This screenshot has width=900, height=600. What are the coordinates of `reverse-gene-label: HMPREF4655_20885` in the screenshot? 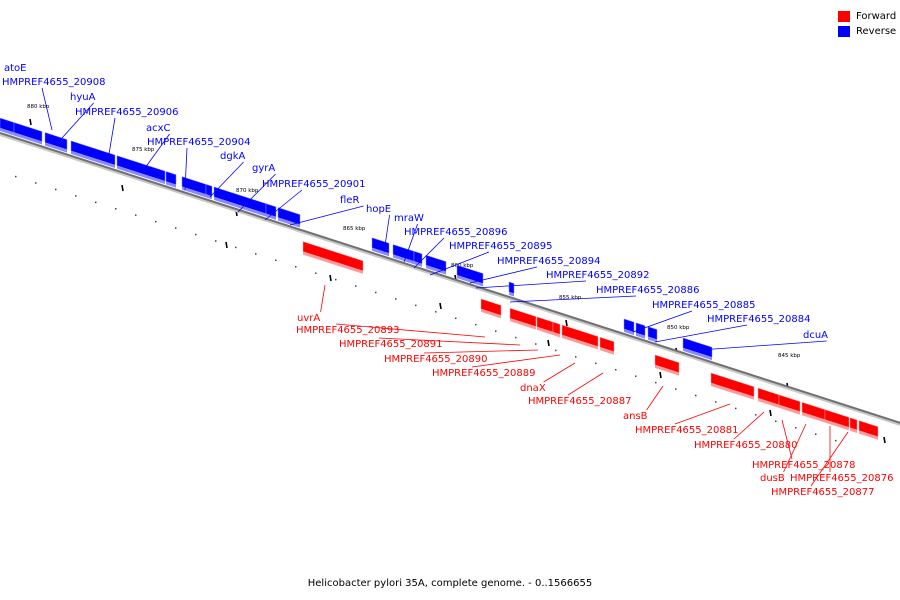 It's located at (703, 305).